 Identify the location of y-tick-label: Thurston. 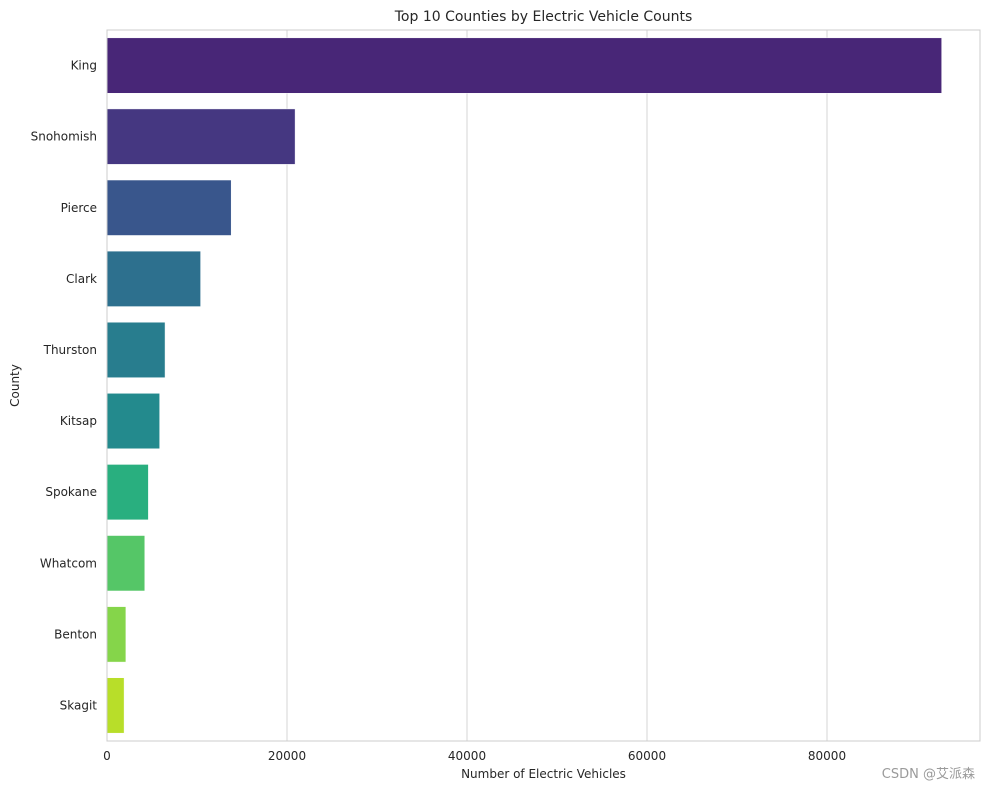
(70, 350).